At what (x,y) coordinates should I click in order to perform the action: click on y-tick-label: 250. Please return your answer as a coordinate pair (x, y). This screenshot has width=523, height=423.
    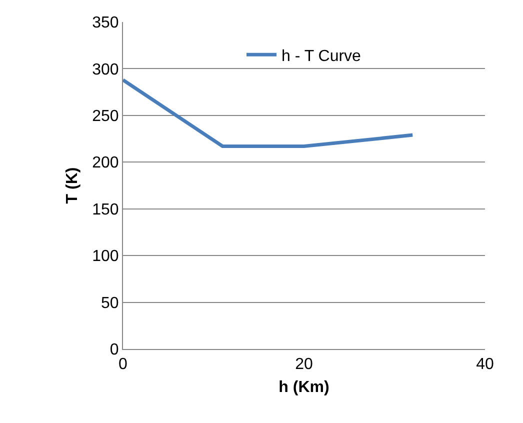
    Looking at the image, I should click on (105, 117).